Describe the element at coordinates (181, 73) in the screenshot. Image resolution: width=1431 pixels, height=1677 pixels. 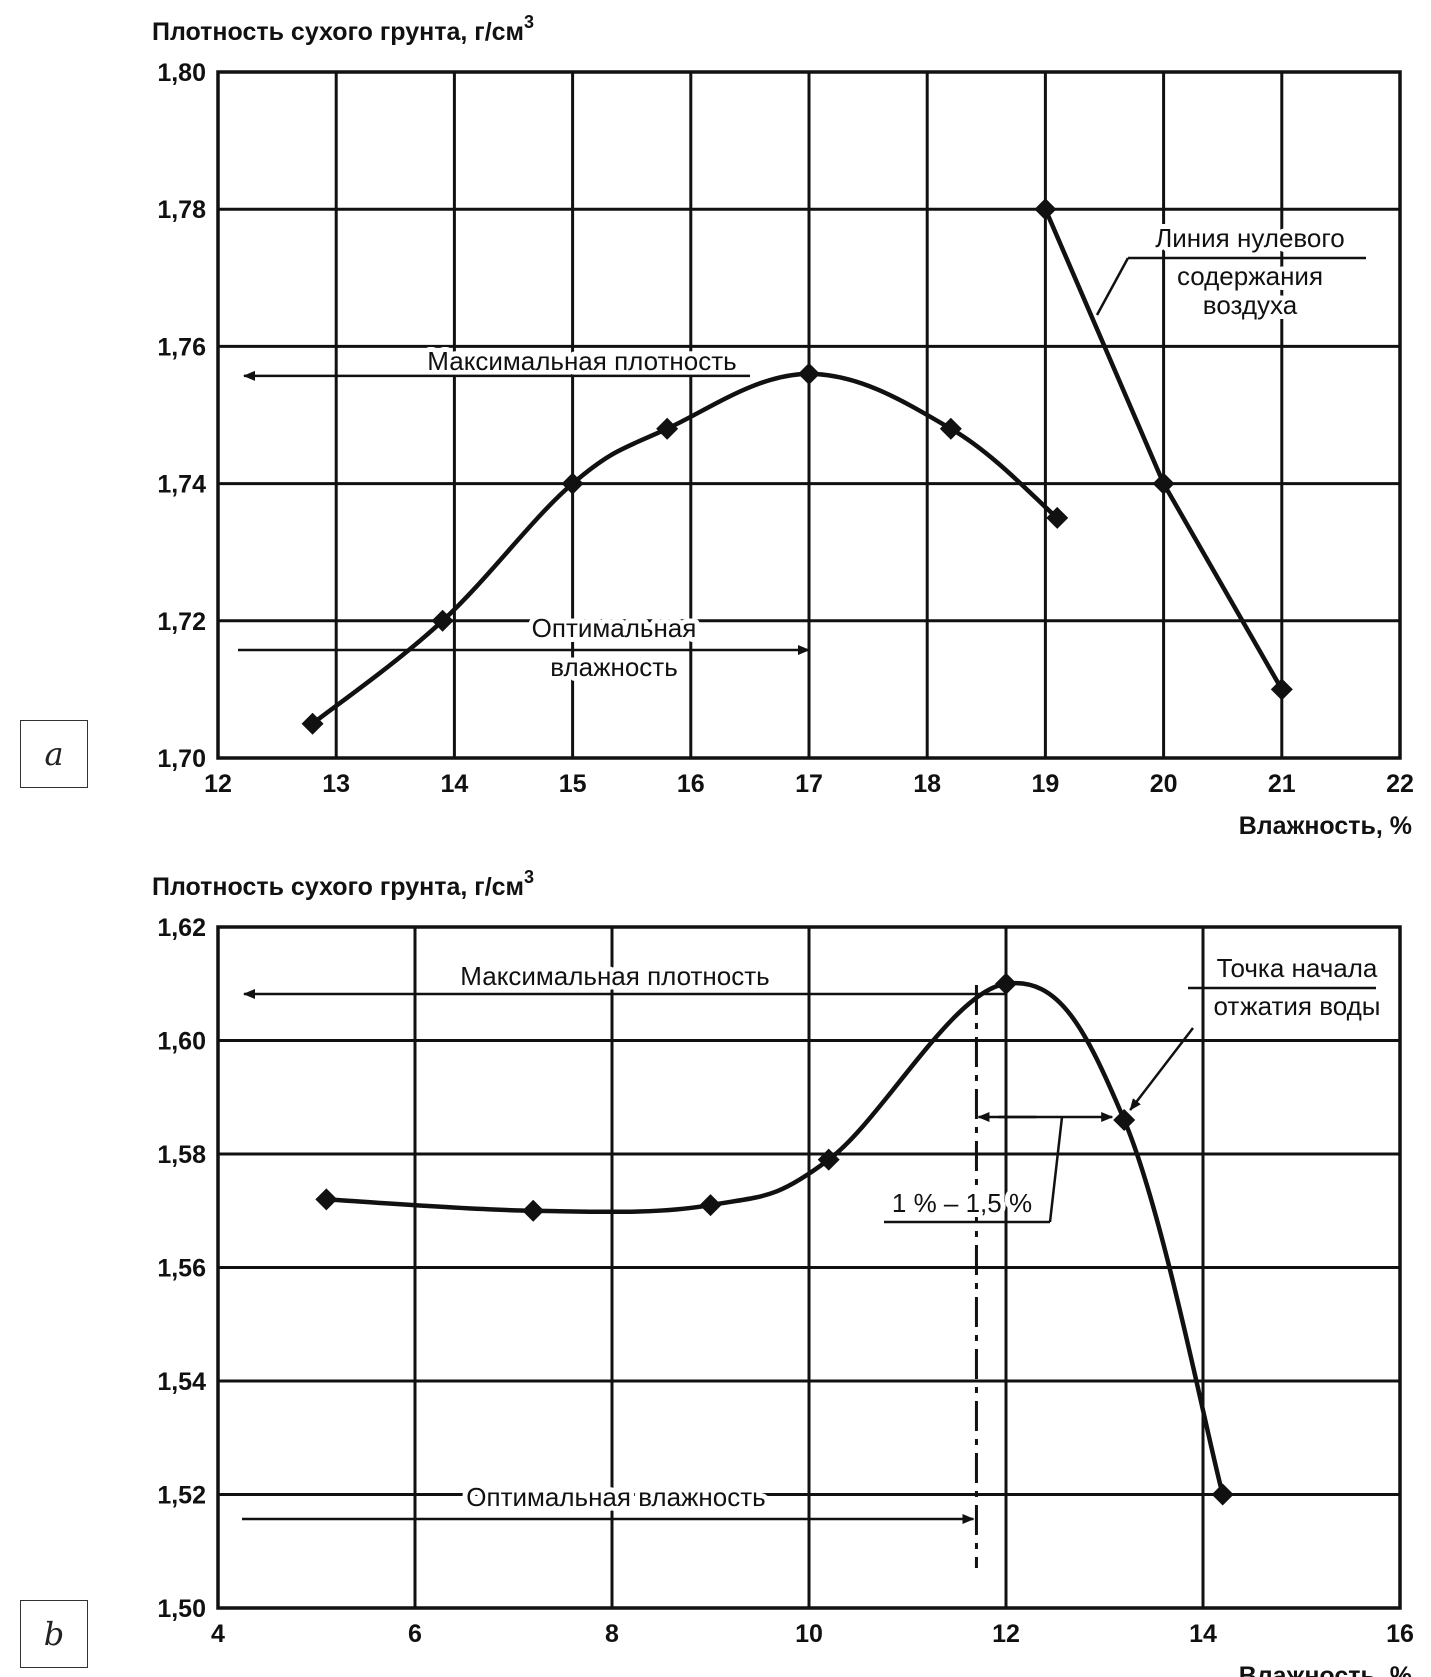
I see `chart-a-y-tick: 1,80` at that location.